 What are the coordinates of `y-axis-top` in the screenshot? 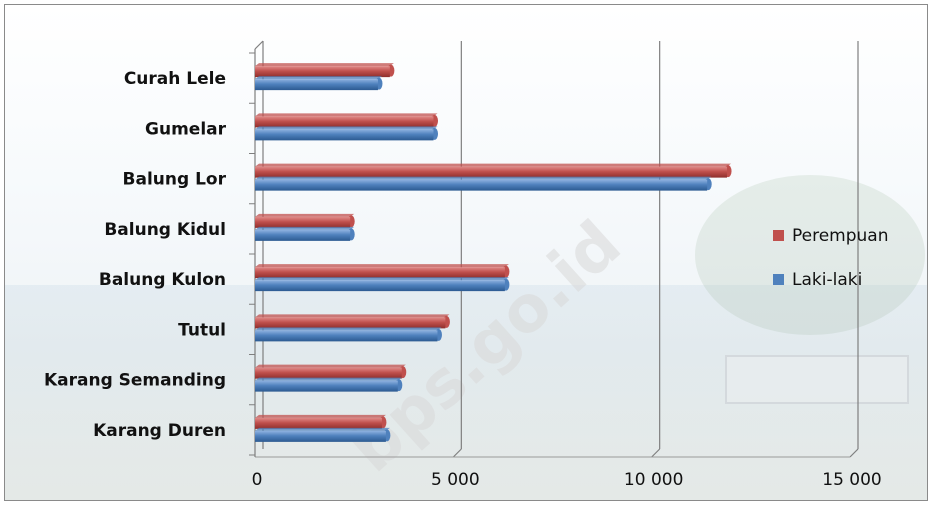 It's located at (259, 45).